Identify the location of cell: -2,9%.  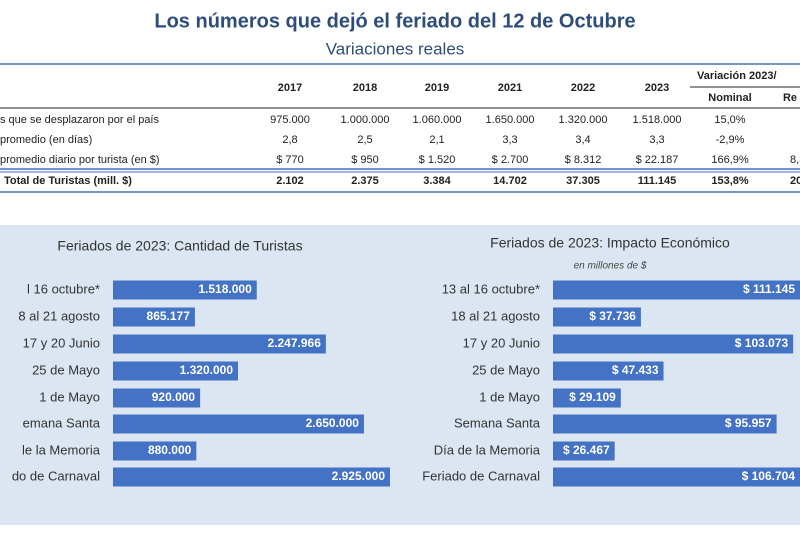
(730, 140).